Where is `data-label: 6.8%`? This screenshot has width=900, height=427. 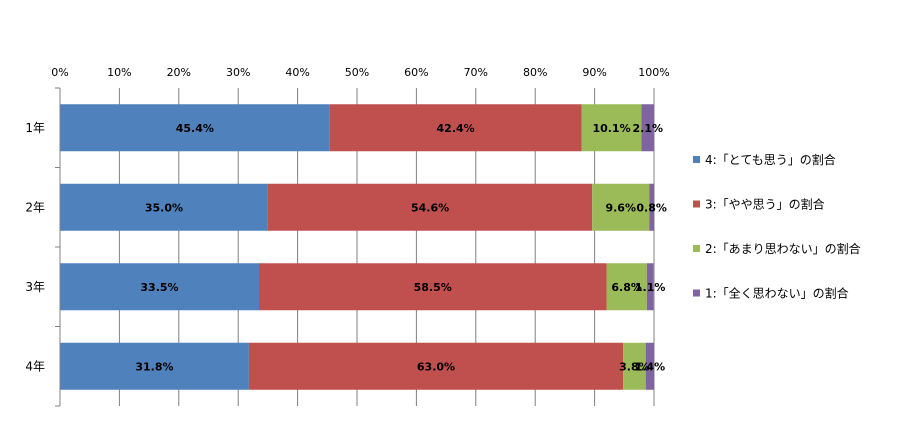
data-label: 6.8% is located at coordinates (626, 287).